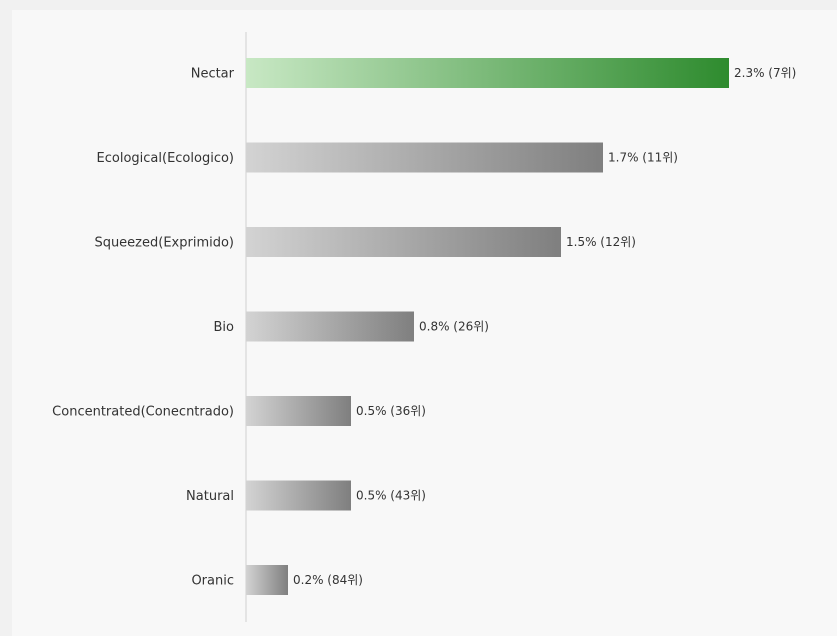 This screenshot has height=636, width=837. Describe the element at coordinates (391, 411) in the screenshot. I see `data-label: 0.5% (36위)` at that location.